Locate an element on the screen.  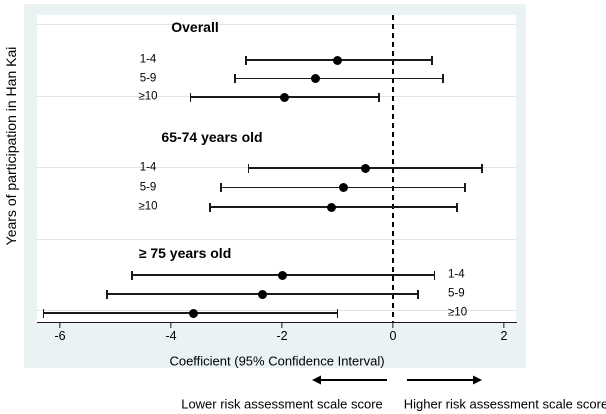
group-header: ≥ 75 years old is located at coordinates (185, 253).